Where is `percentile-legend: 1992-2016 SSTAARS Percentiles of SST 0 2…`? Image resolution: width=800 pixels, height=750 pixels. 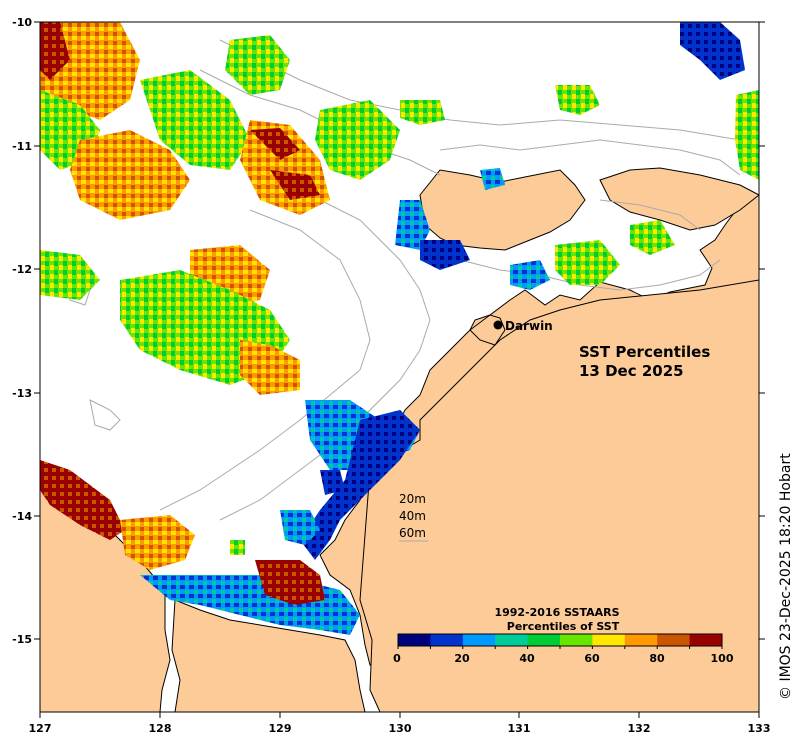 percentile-legend: 1992-2016 SSTAARS Percentiles of SST 0 2… is located at coordinates (563, 635).